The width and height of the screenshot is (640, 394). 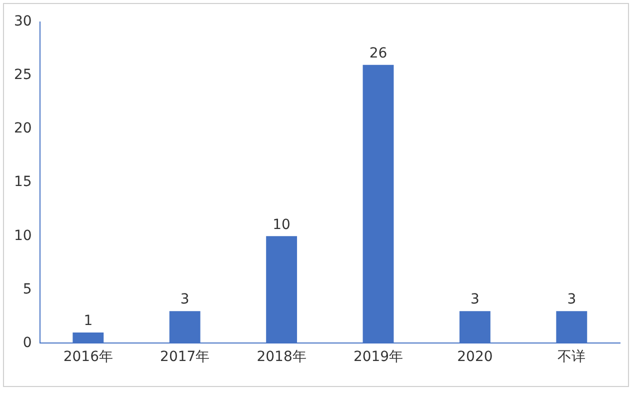 I want to click on x-tick-label: 2017年, so click(x=185, y=357).